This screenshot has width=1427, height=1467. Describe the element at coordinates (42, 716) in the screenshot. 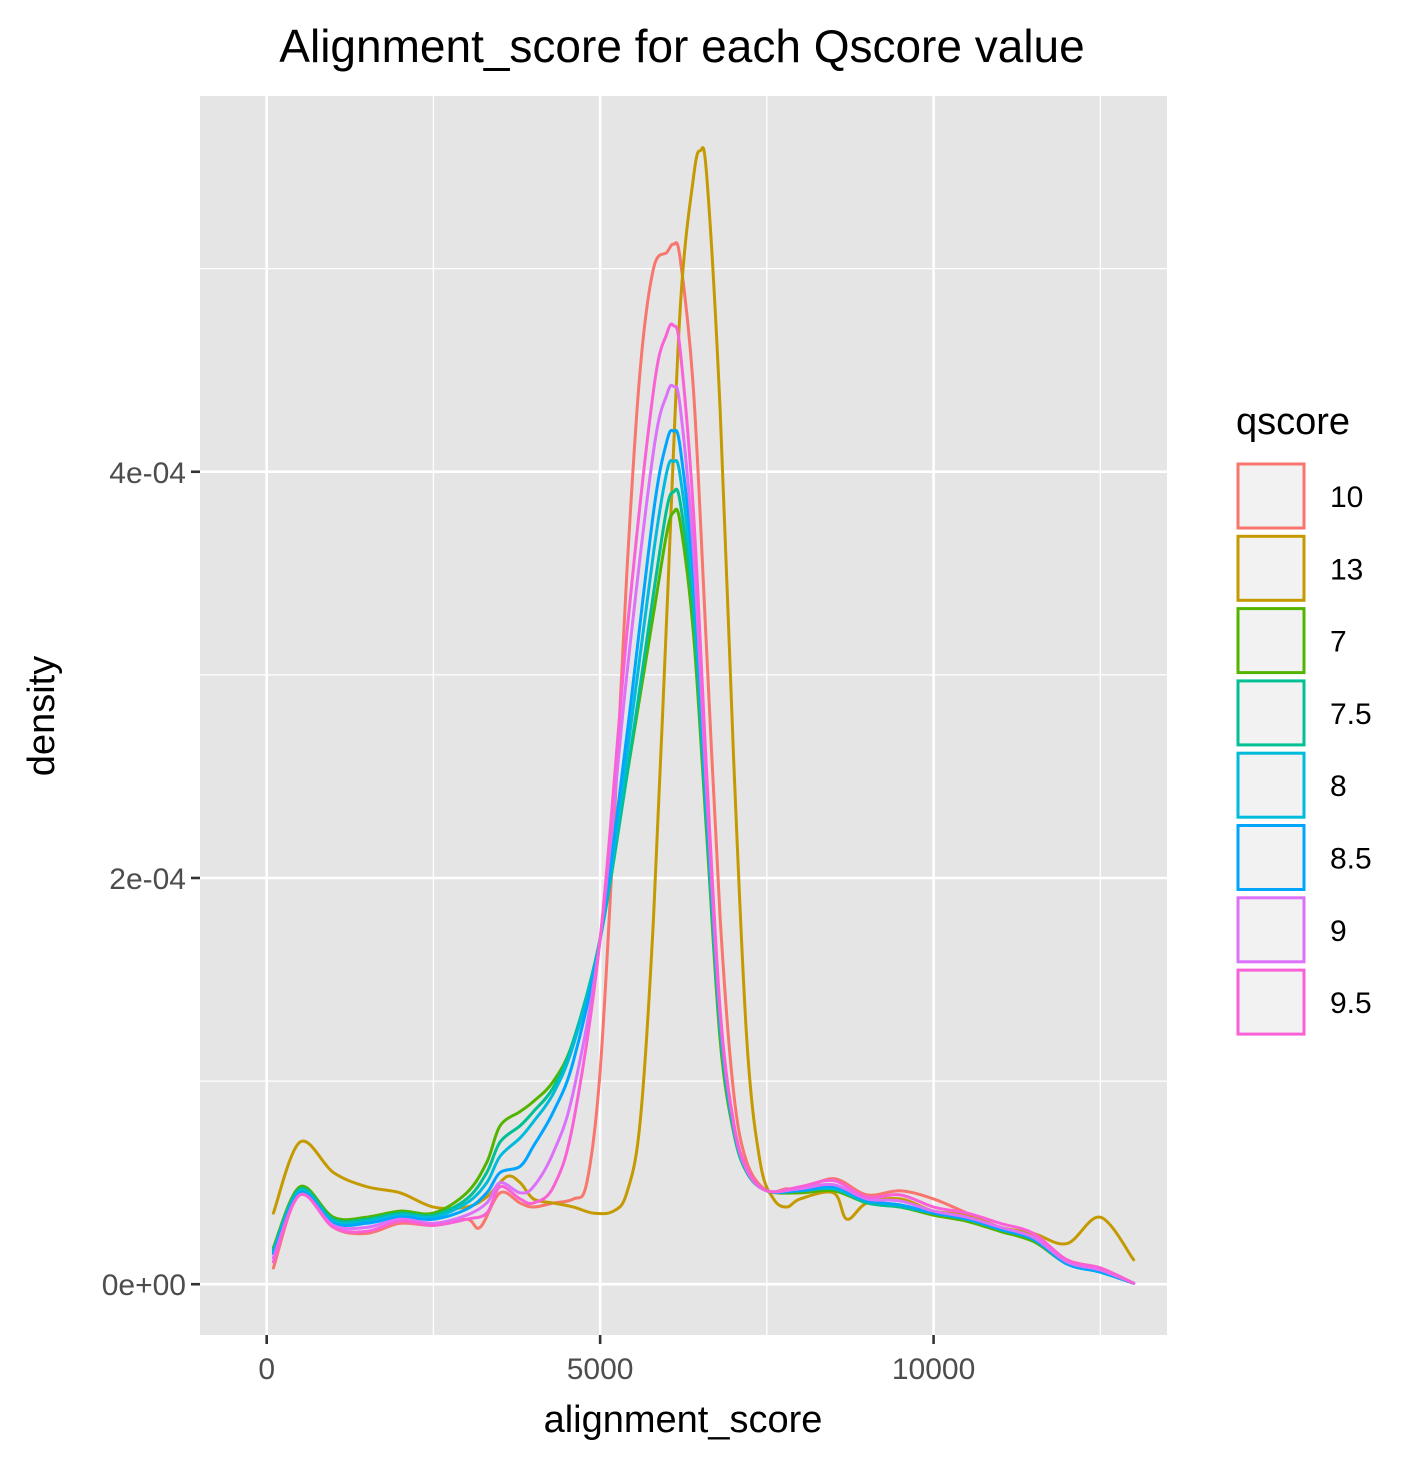

I see `y-axis-title: density` at that location.